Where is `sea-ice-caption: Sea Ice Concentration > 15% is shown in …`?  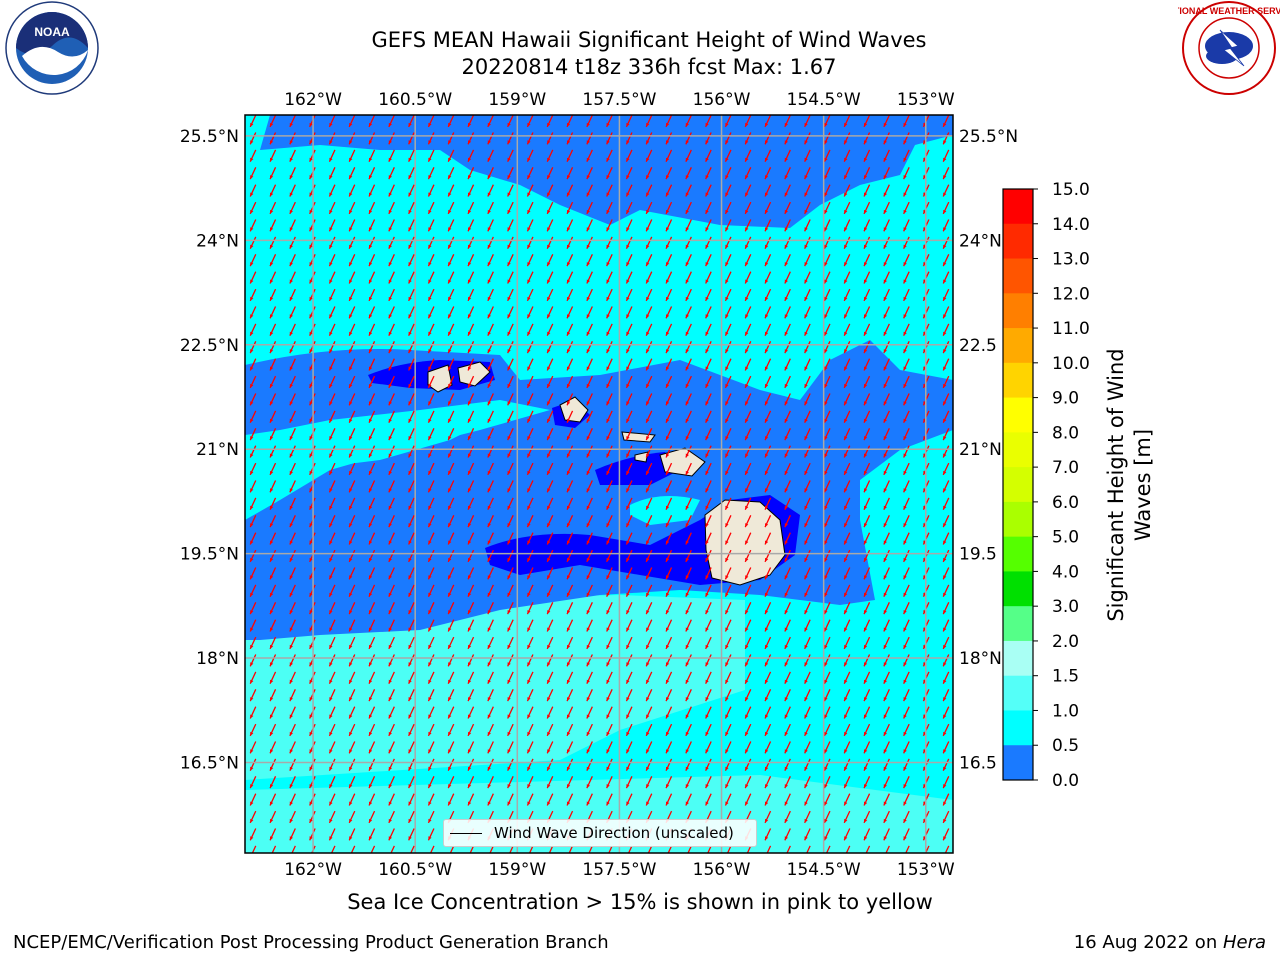 sea-ice-caption: Sea Ice Concentration > 15% is shown in … is located at coordinates (640, 902).